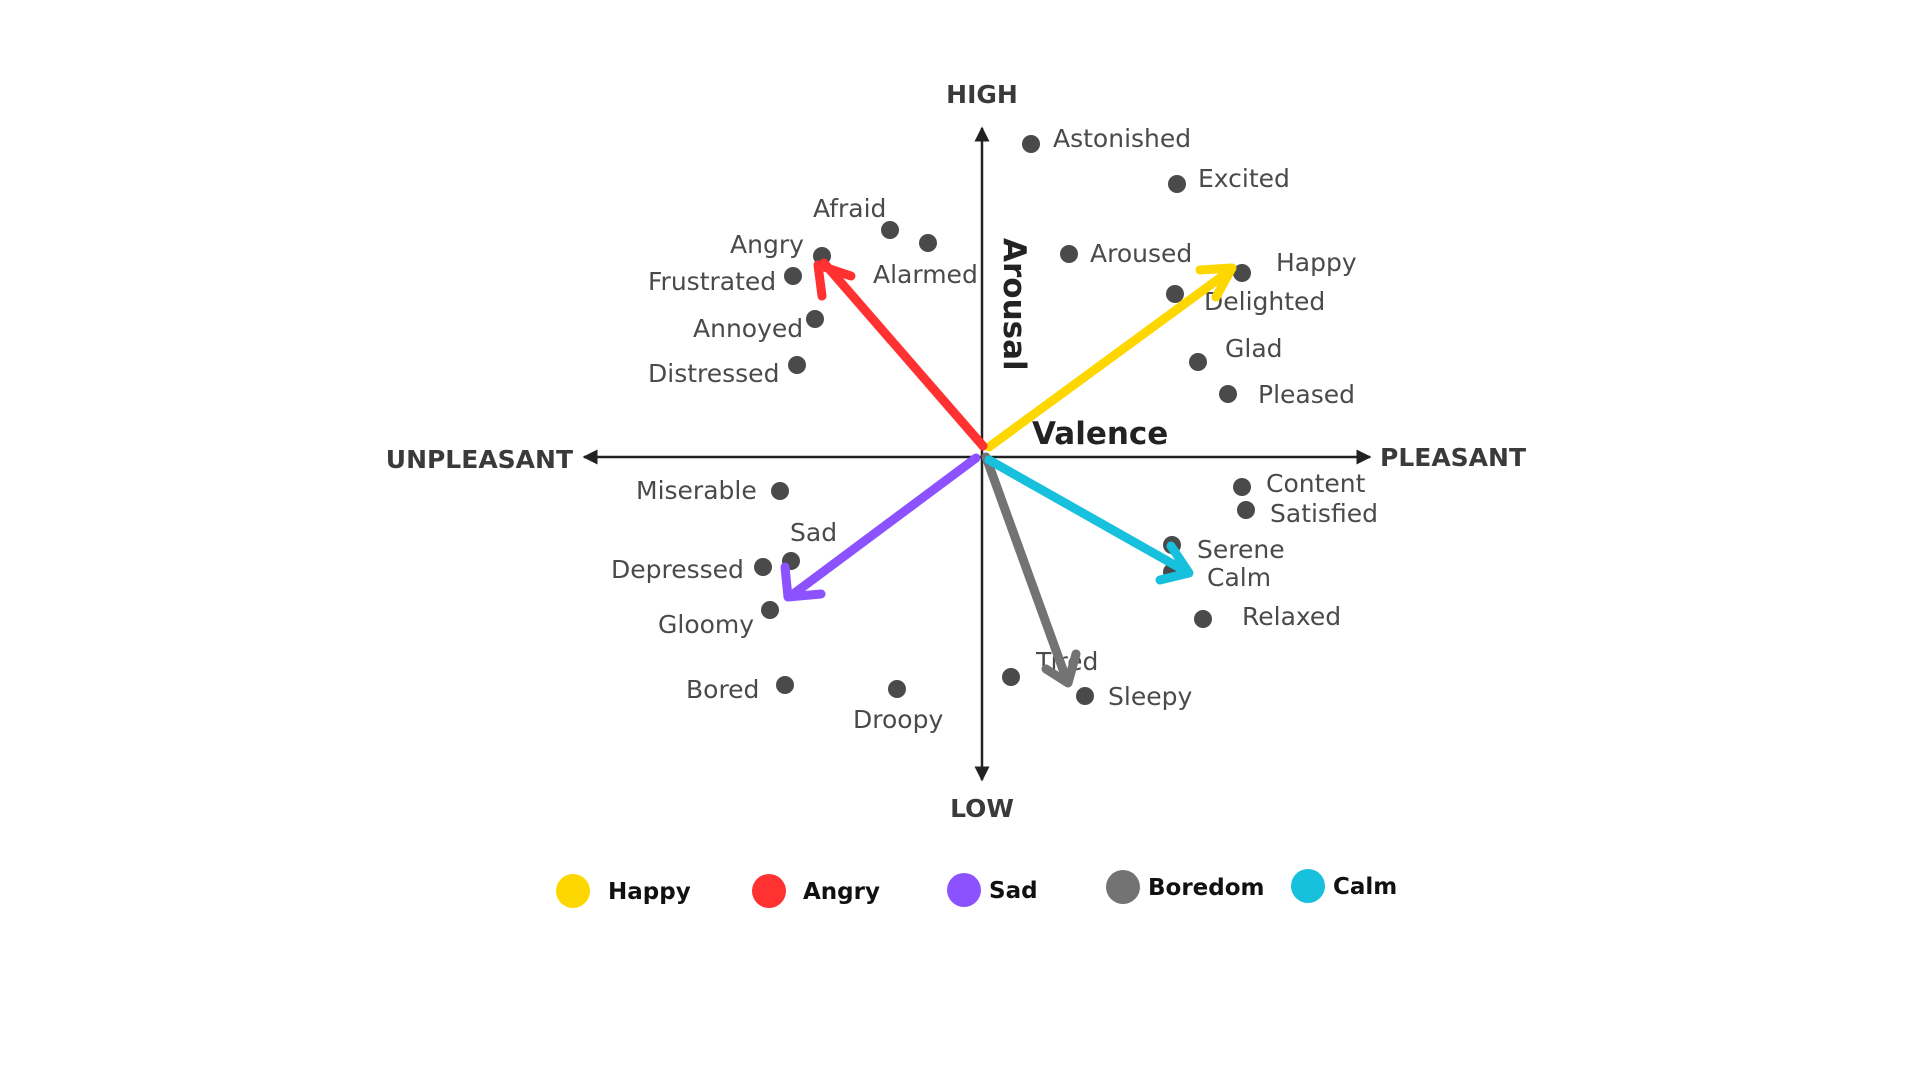 Image resolution: width=1920 pixels, height=1080 pixels. What do you see at coordinates (1013, 891) in the screenshot?
I see `legend-label-sad: Sad` at bounding box center [1013, 891].